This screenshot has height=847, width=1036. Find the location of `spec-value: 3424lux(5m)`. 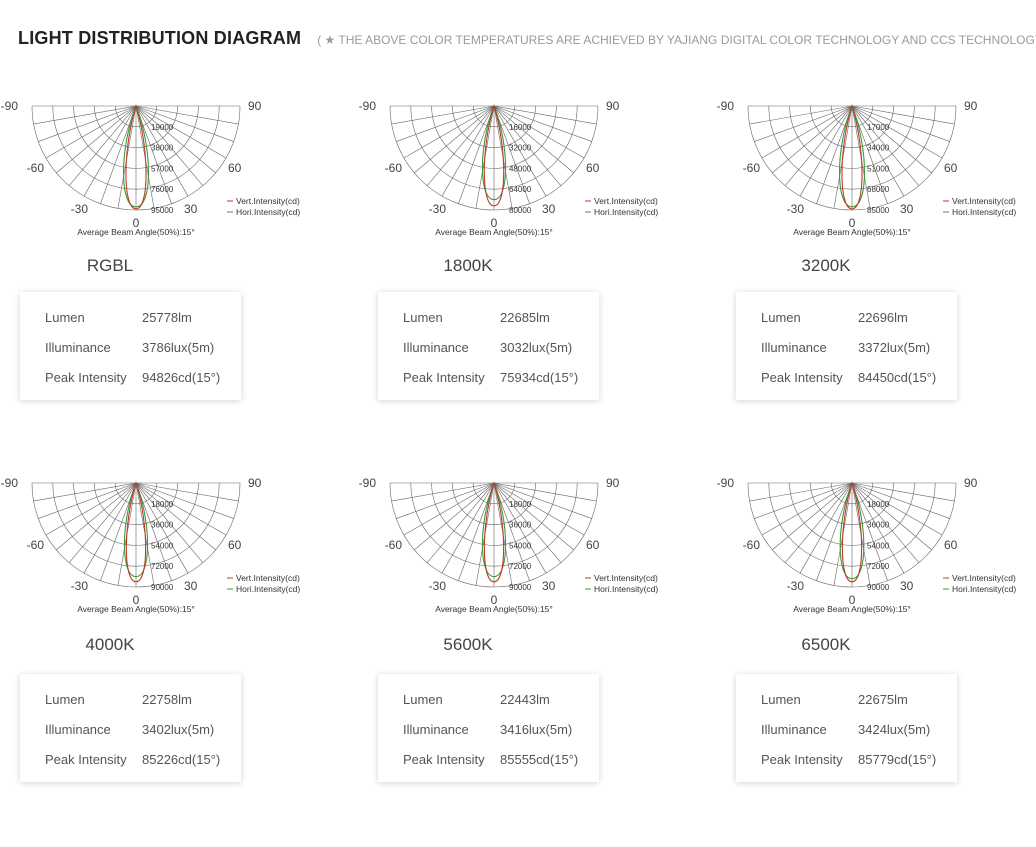

spec-value: 3424lux(5m) is located at coordinates (894, 729).